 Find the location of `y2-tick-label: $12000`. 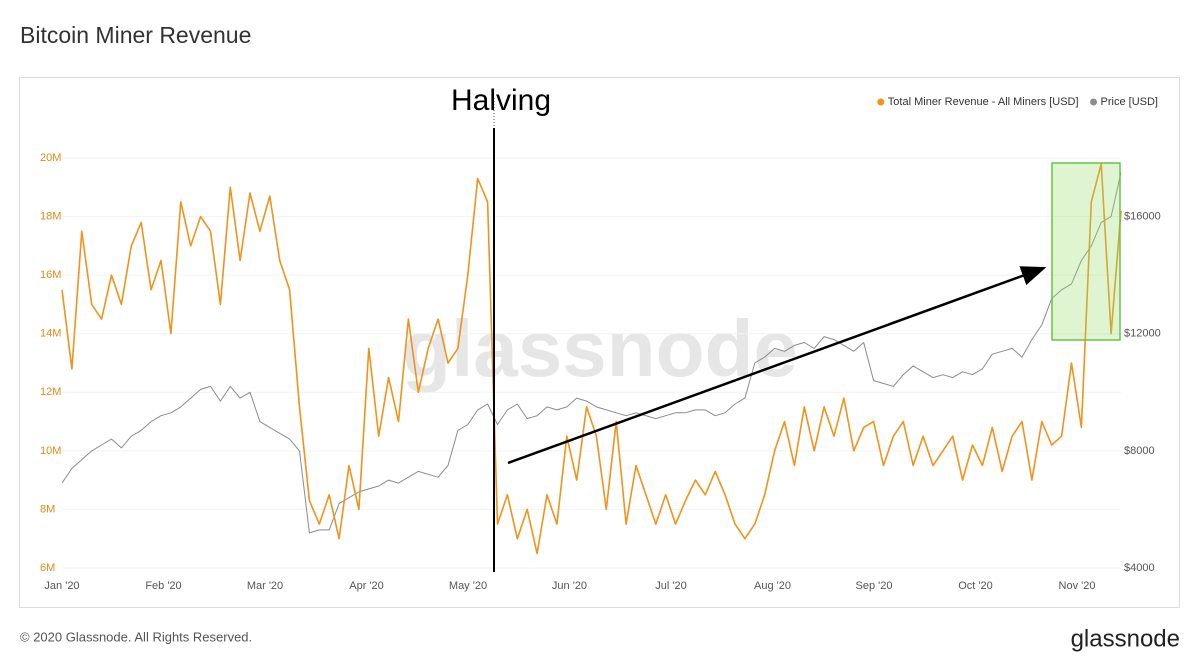

y2-tick-label: $12000 is located at coordinates (1142, 334).